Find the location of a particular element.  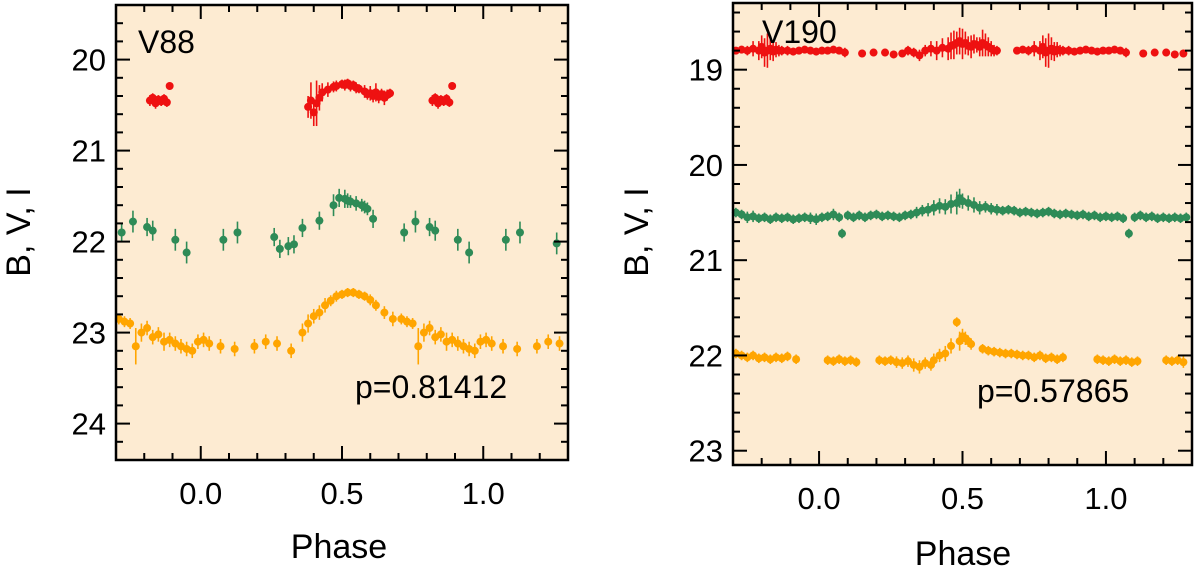

series-v is located at coordinates (961, 213).